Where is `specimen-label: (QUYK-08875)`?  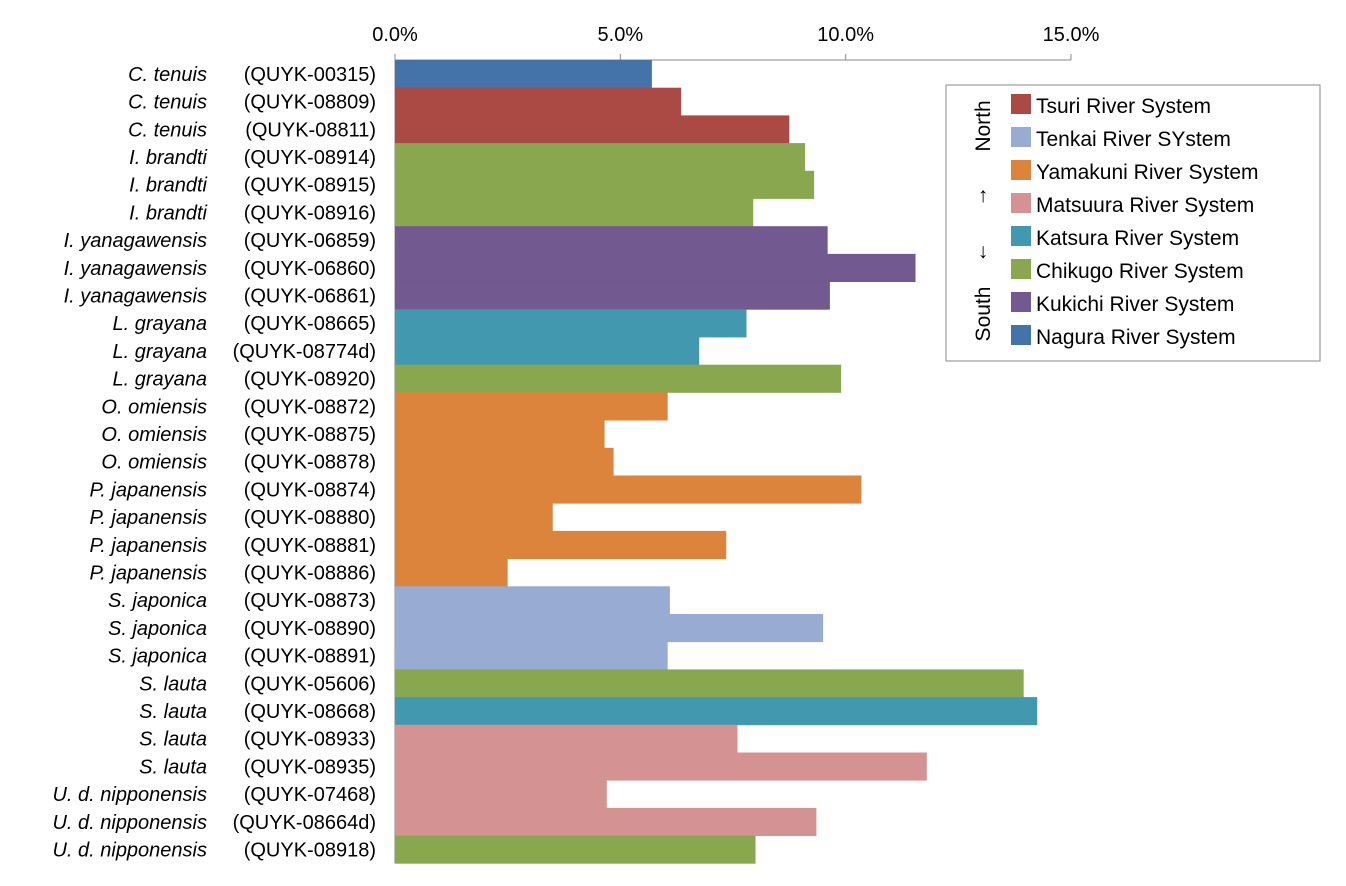
specimen-label: (QUYK-08875) is located at coordinates (310, 435).